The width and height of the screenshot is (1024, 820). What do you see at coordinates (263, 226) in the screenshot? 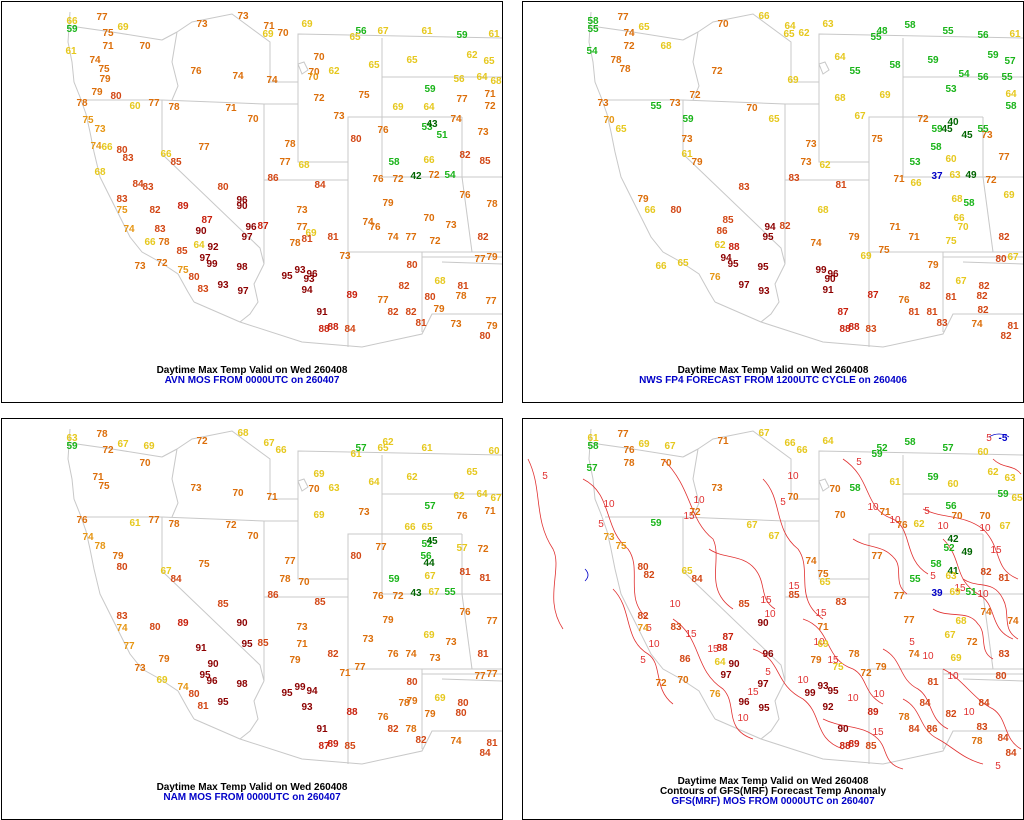
I see `station-temp-label: 87` at bounding box center [263, 226].